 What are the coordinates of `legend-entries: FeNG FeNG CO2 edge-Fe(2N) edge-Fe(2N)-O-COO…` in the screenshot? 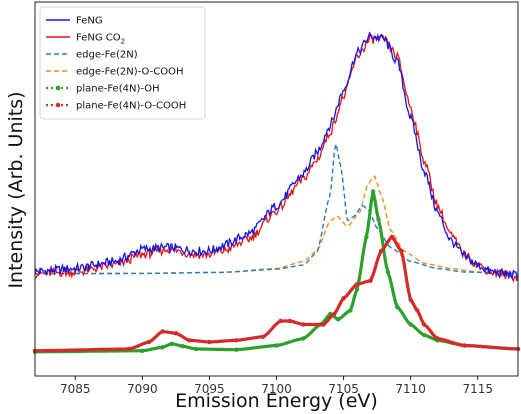 It's located at (116, 64).